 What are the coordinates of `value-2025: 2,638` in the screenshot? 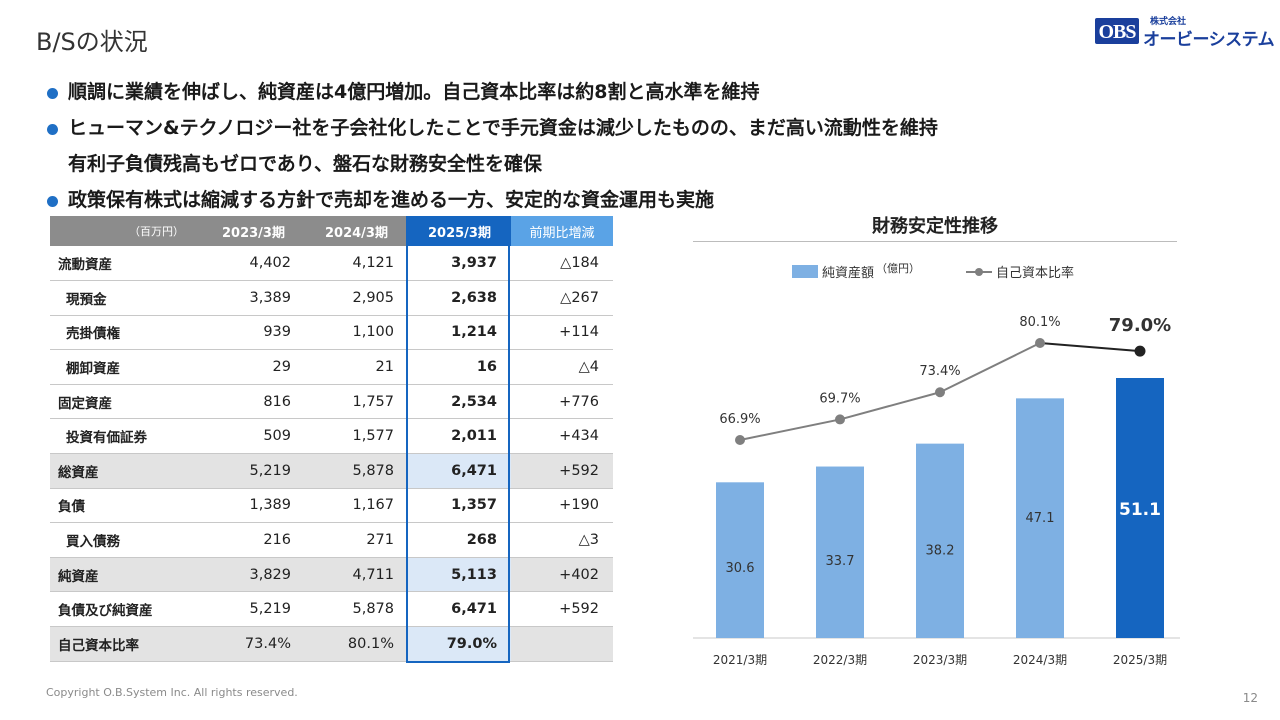 It's located at (459, 298).